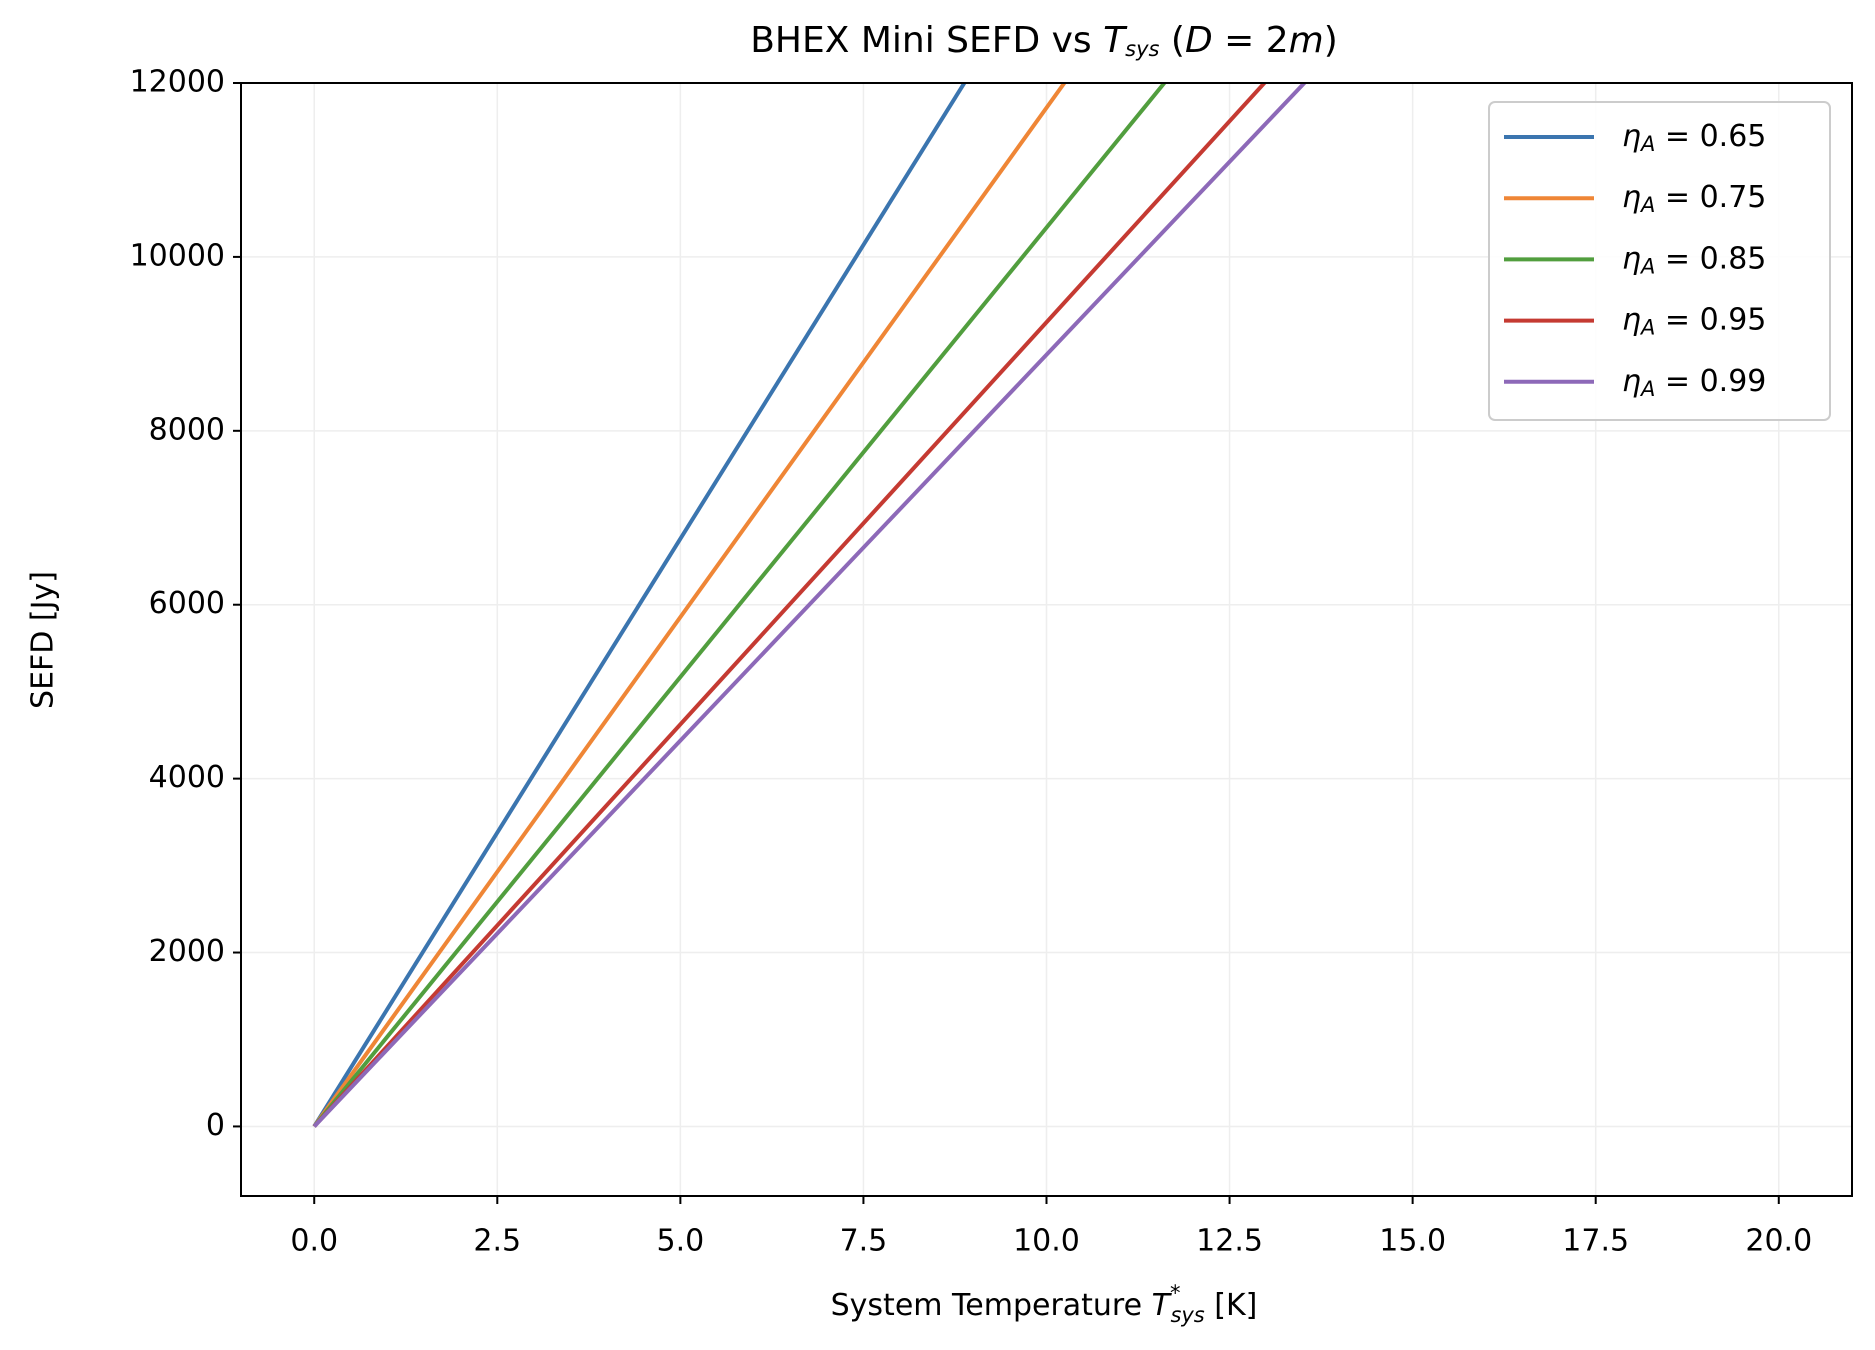 This screenshot has height=1350, width=1875. I want to click on chart-title: BHEX Mini SEFD vs Tsys (D = 2m), so click(1044, 40).